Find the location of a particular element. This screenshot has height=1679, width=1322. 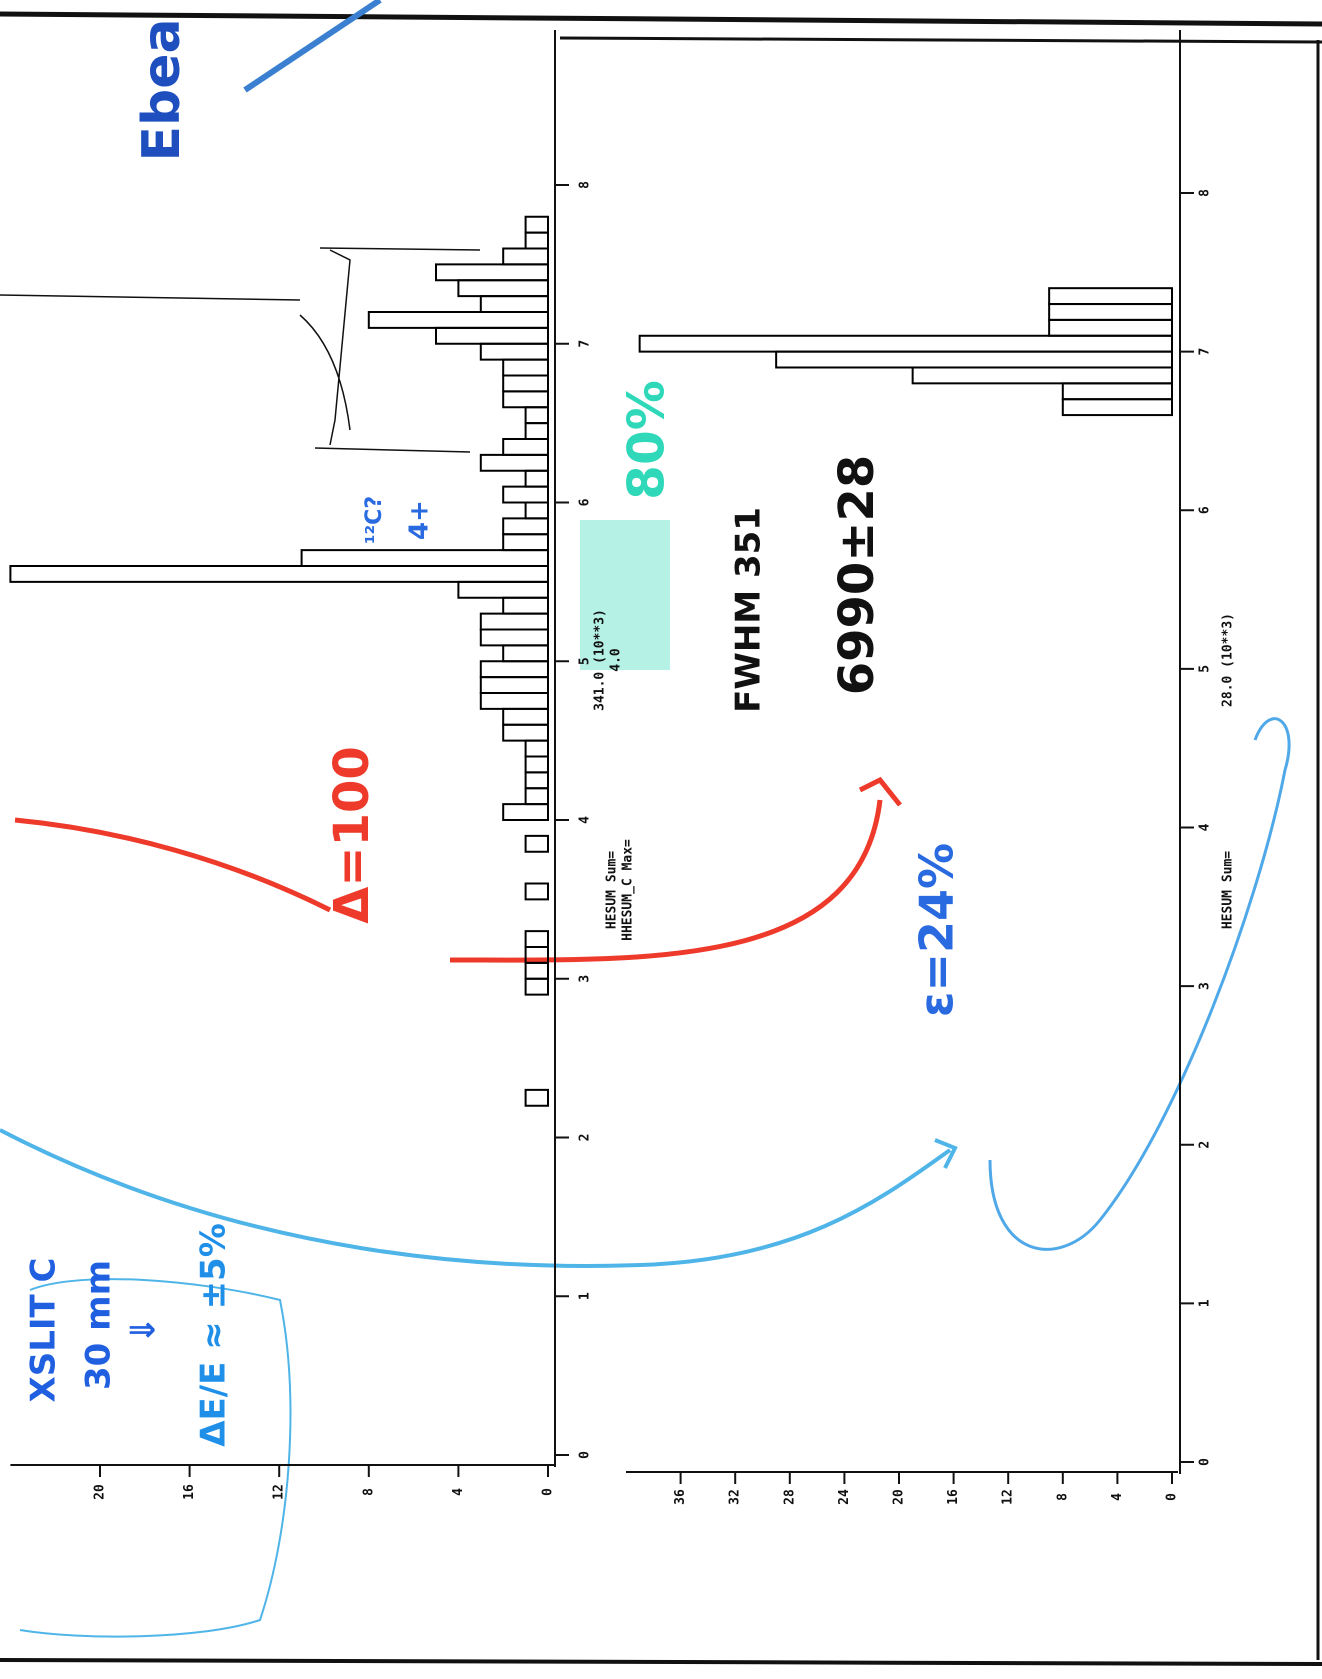

handwritten-note: Ebea is located at coordinates (162, 89).